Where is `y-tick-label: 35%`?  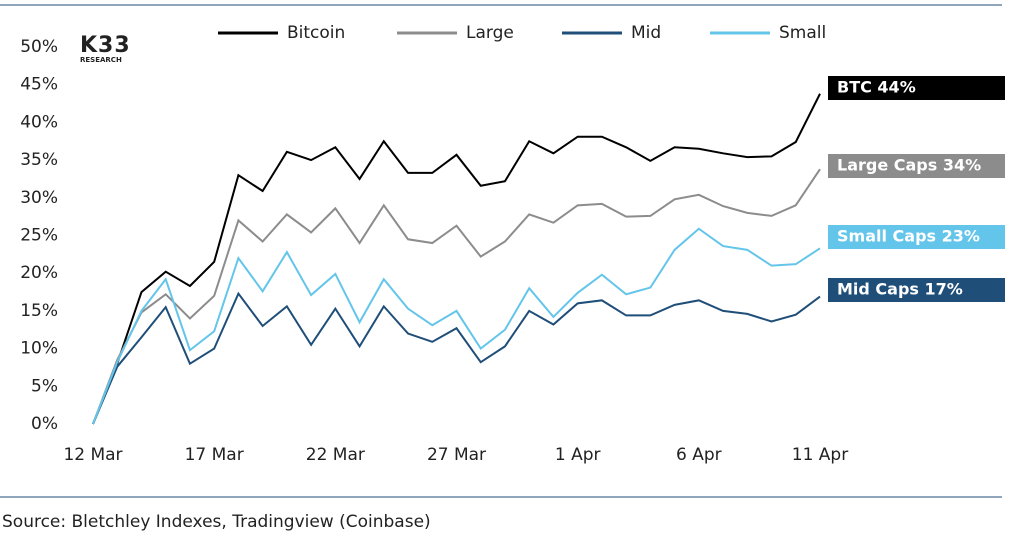 y-tick-label: 35% is located at coordinates (39, 160).